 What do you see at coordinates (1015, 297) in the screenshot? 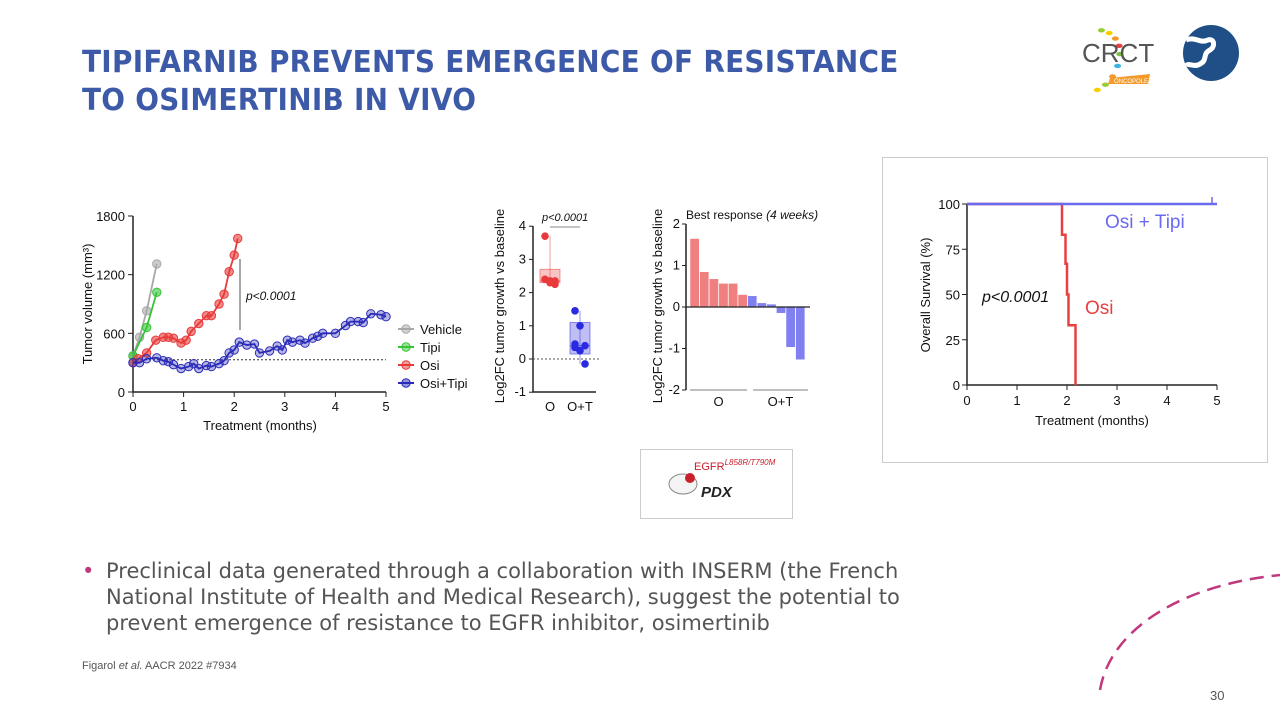
I see `c4-pvalue: p<0.0001` at bounding box center [1015, 297].